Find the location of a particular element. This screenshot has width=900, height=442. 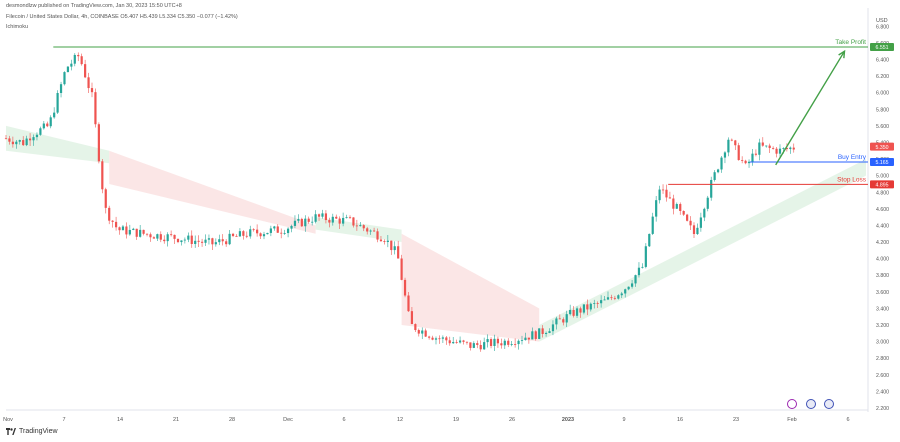

indicator-label: Ichimoku is located at coordinates (17, 27).